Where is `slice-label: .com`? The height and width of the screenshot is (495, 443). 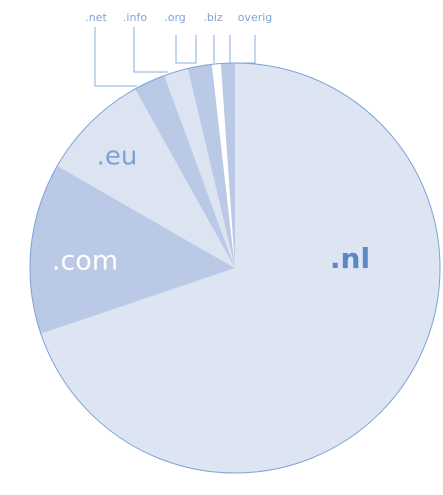 slice-label: .com is located at coordinates (85, 261).